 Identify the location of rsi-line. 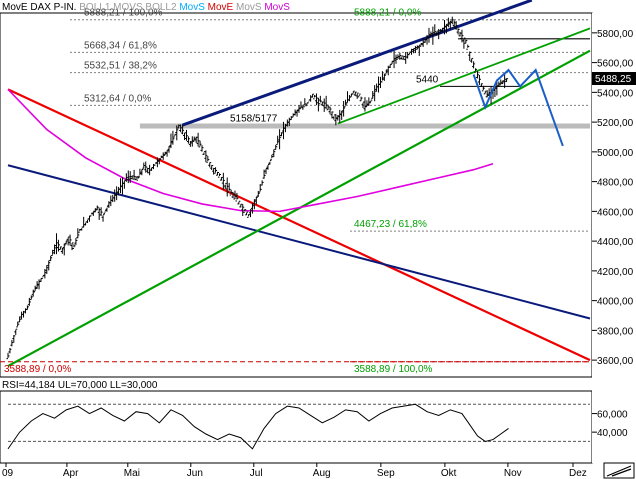
(258, 426).